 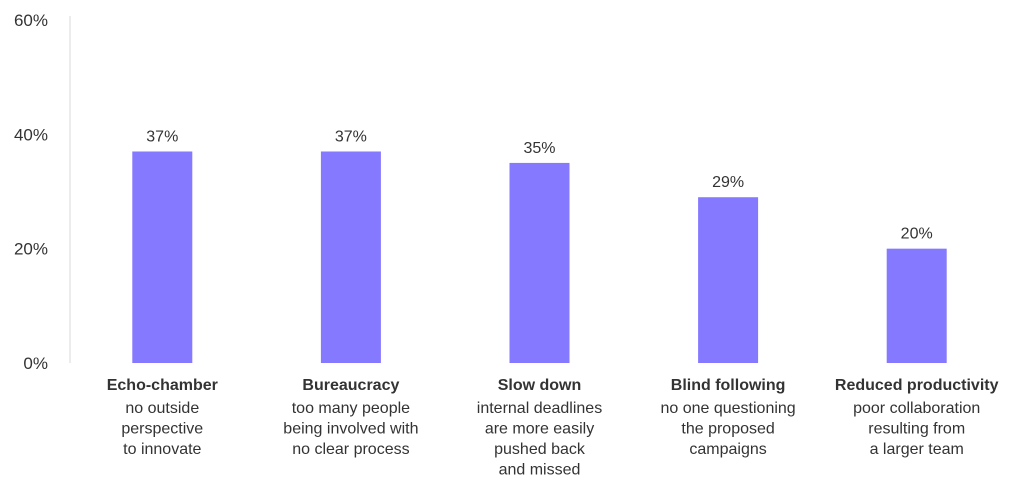 What do you see at coordinates (728, 182) in the screenshot?
I see `data-label: 29%` at bounding box center [728, 182].